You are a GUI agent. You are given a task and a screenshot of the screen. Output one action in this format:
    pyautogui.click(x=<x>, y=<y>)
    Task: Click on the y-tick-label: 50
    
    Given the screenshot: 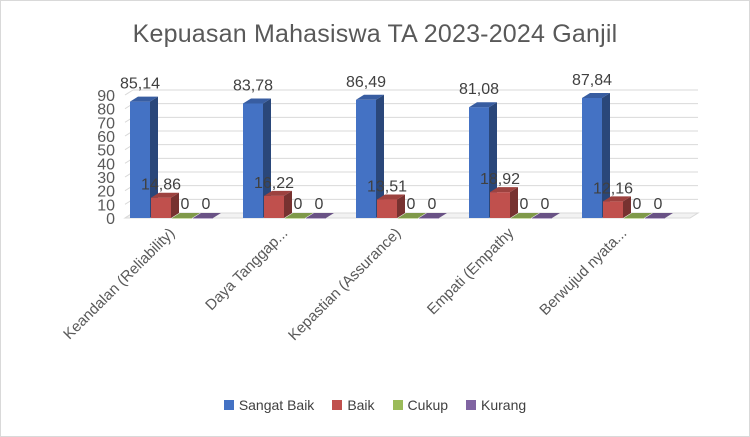 What is the action you would take?
    pyautogui.click(x=106, y=151)
    